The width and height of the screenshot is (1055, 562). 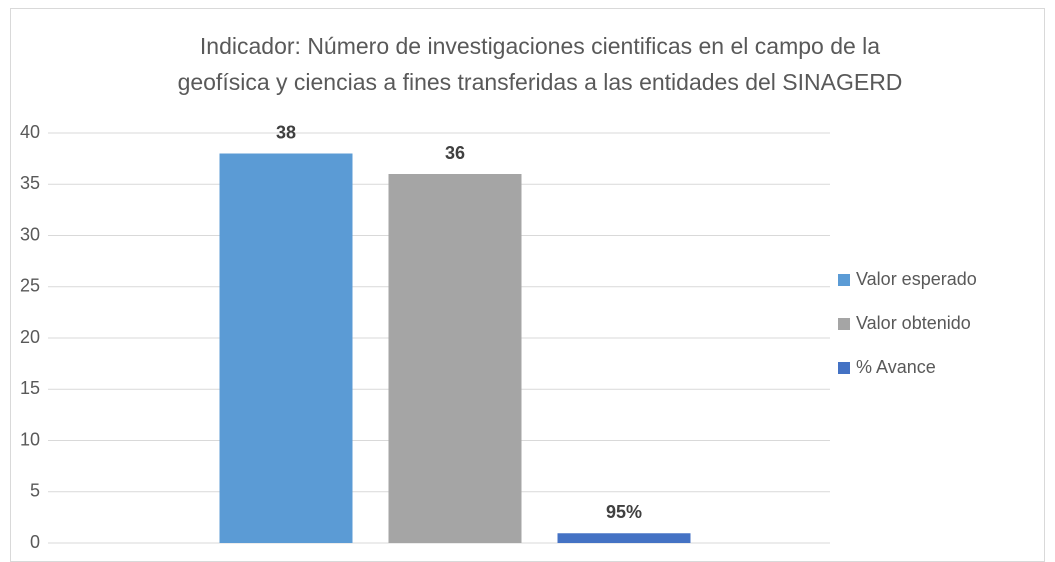 What do you see at coordinates (916, 279) in the screenshot?
I see `legend-label: Valor esperado` at bounding box center [916, 279].